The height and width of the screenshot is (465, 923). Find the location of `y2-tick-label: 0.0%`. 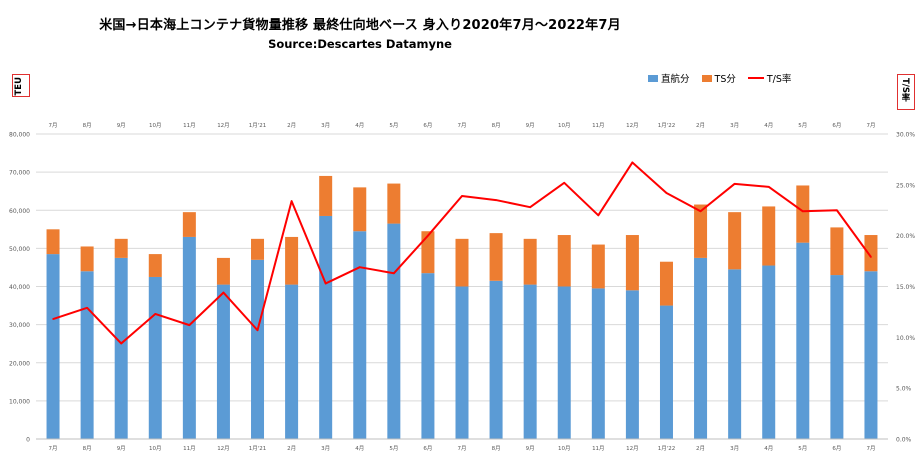

y2-tick-label: 0.0% is located at coordinates (904, 440).